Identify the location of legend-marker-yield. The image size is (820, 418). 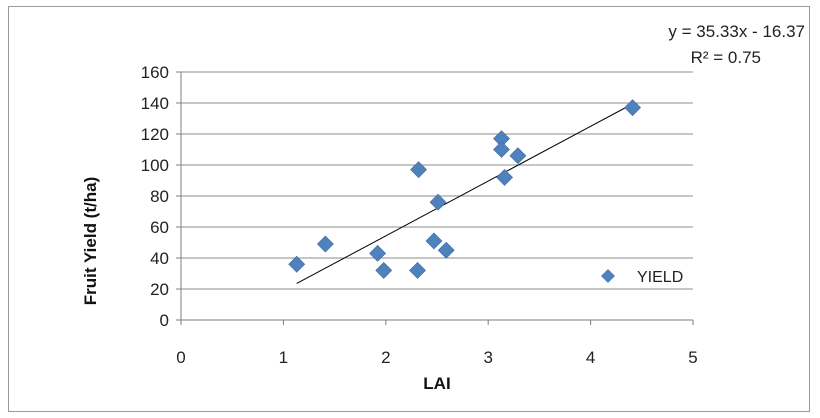
(608, 276).